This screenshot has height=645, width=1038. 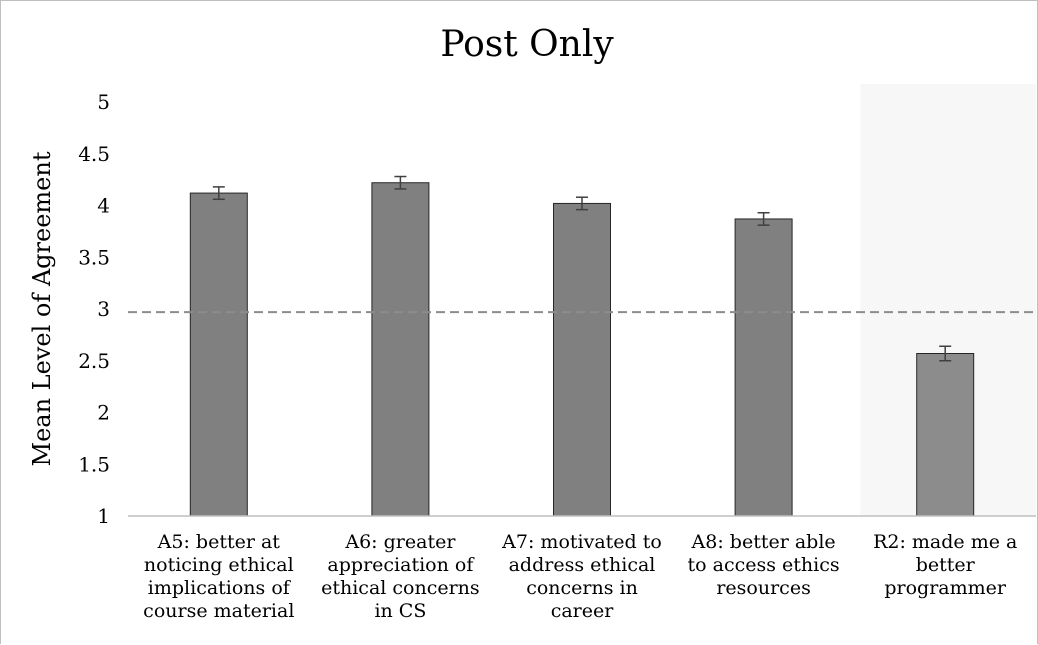 I want to click on y-tick-label: 3.5, so click(x=94, y=257).